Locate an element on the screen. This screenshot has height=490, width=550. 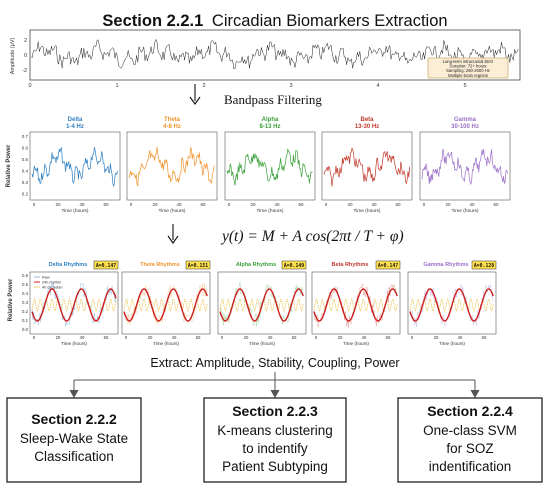
cosinor-equation: y(t) = M + A cos(2πt / T + φ) is located at coordinates (312, 236).